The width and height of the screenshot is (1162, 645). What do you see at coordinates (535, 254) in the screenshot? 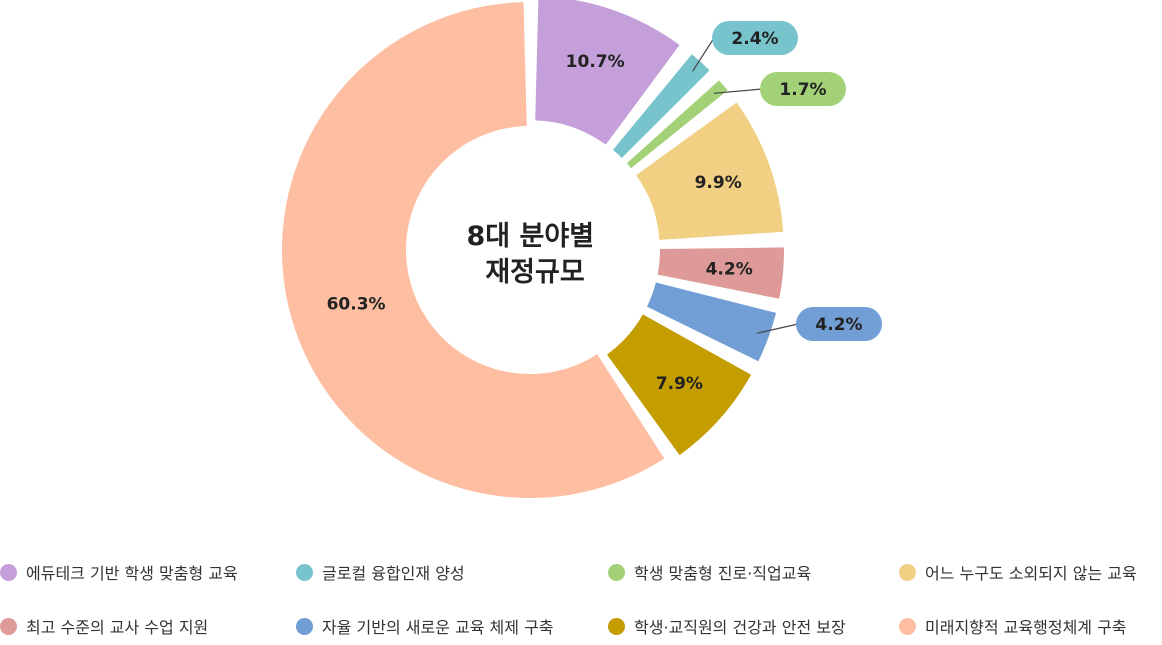
I see `chart-title: 8대 분야별 재정규모` at bounding box center [535, 254].